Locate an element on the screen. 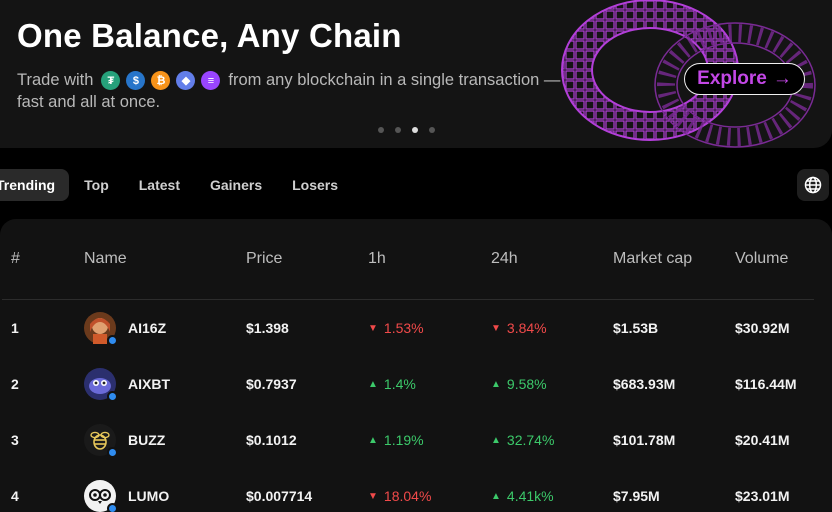 This screenshot has height=512, width=832. header-market-cap: Market cap is located at coordinates (653, 258).